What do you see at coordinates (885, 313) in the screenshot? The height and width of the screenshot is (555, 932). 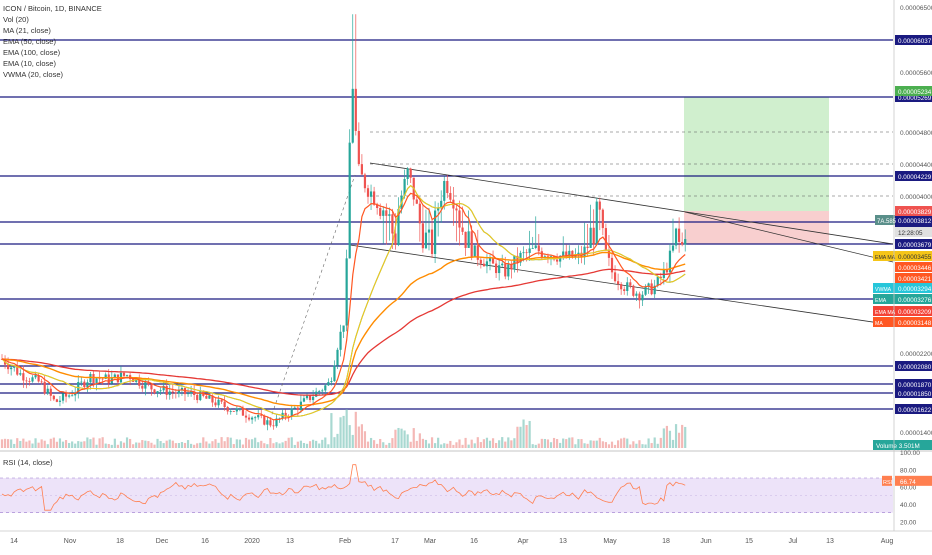 I see `price-tag-prefix-7: EMA MA` at bounding box center [885, 313].